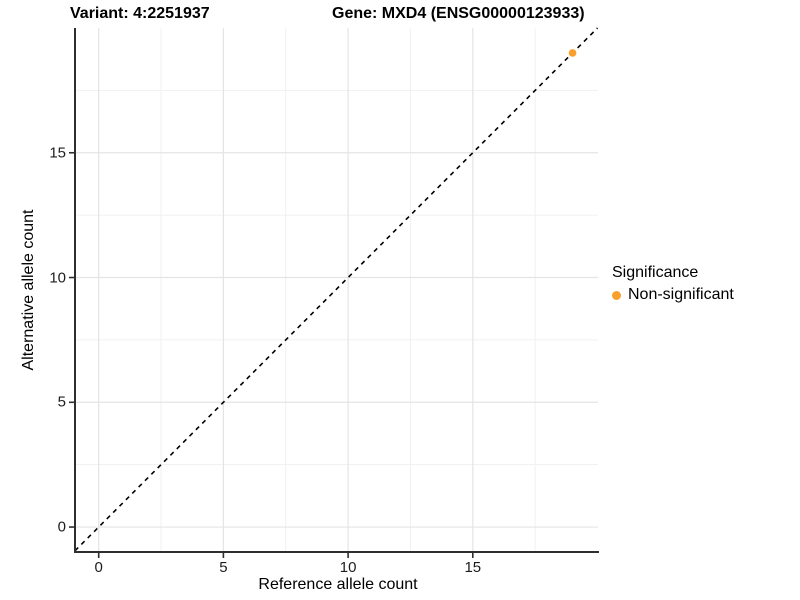  What do you see at coordinates (655, 272) in the screenshot?
I see `legend-title: Significance` at bounding box center [655, 272].